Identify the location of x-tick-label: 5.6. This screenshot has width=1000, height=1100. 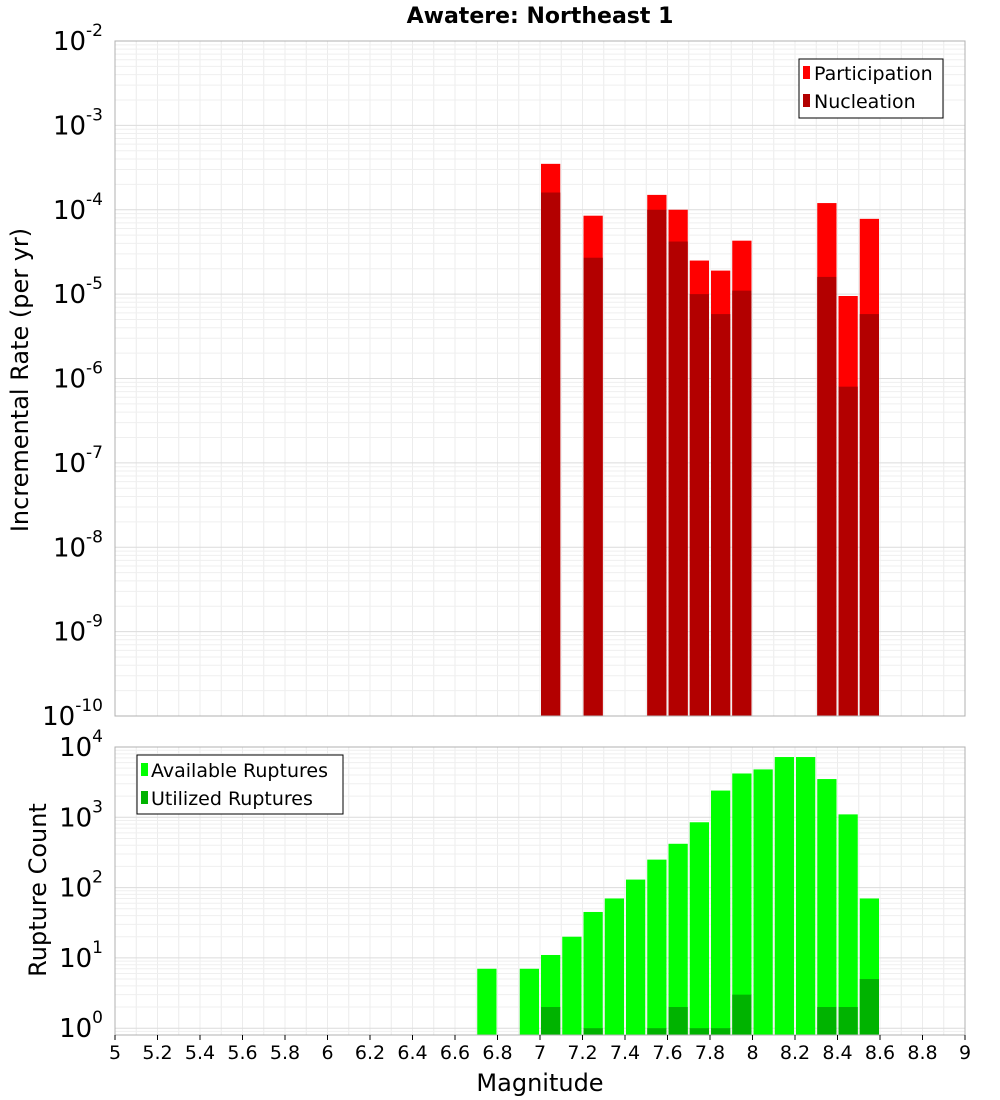
(242, 1053).